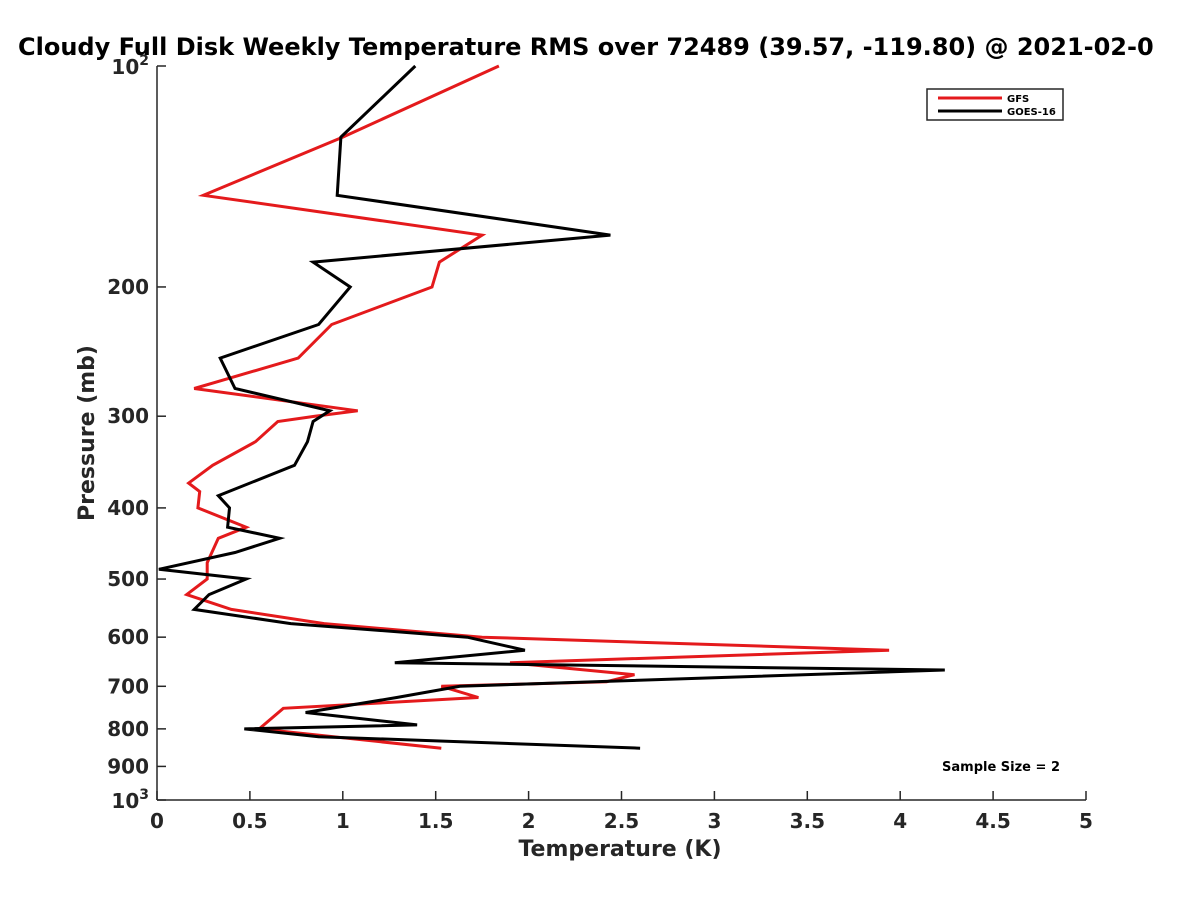  I want to click on x-tick-label: 2, so click(529, 821).